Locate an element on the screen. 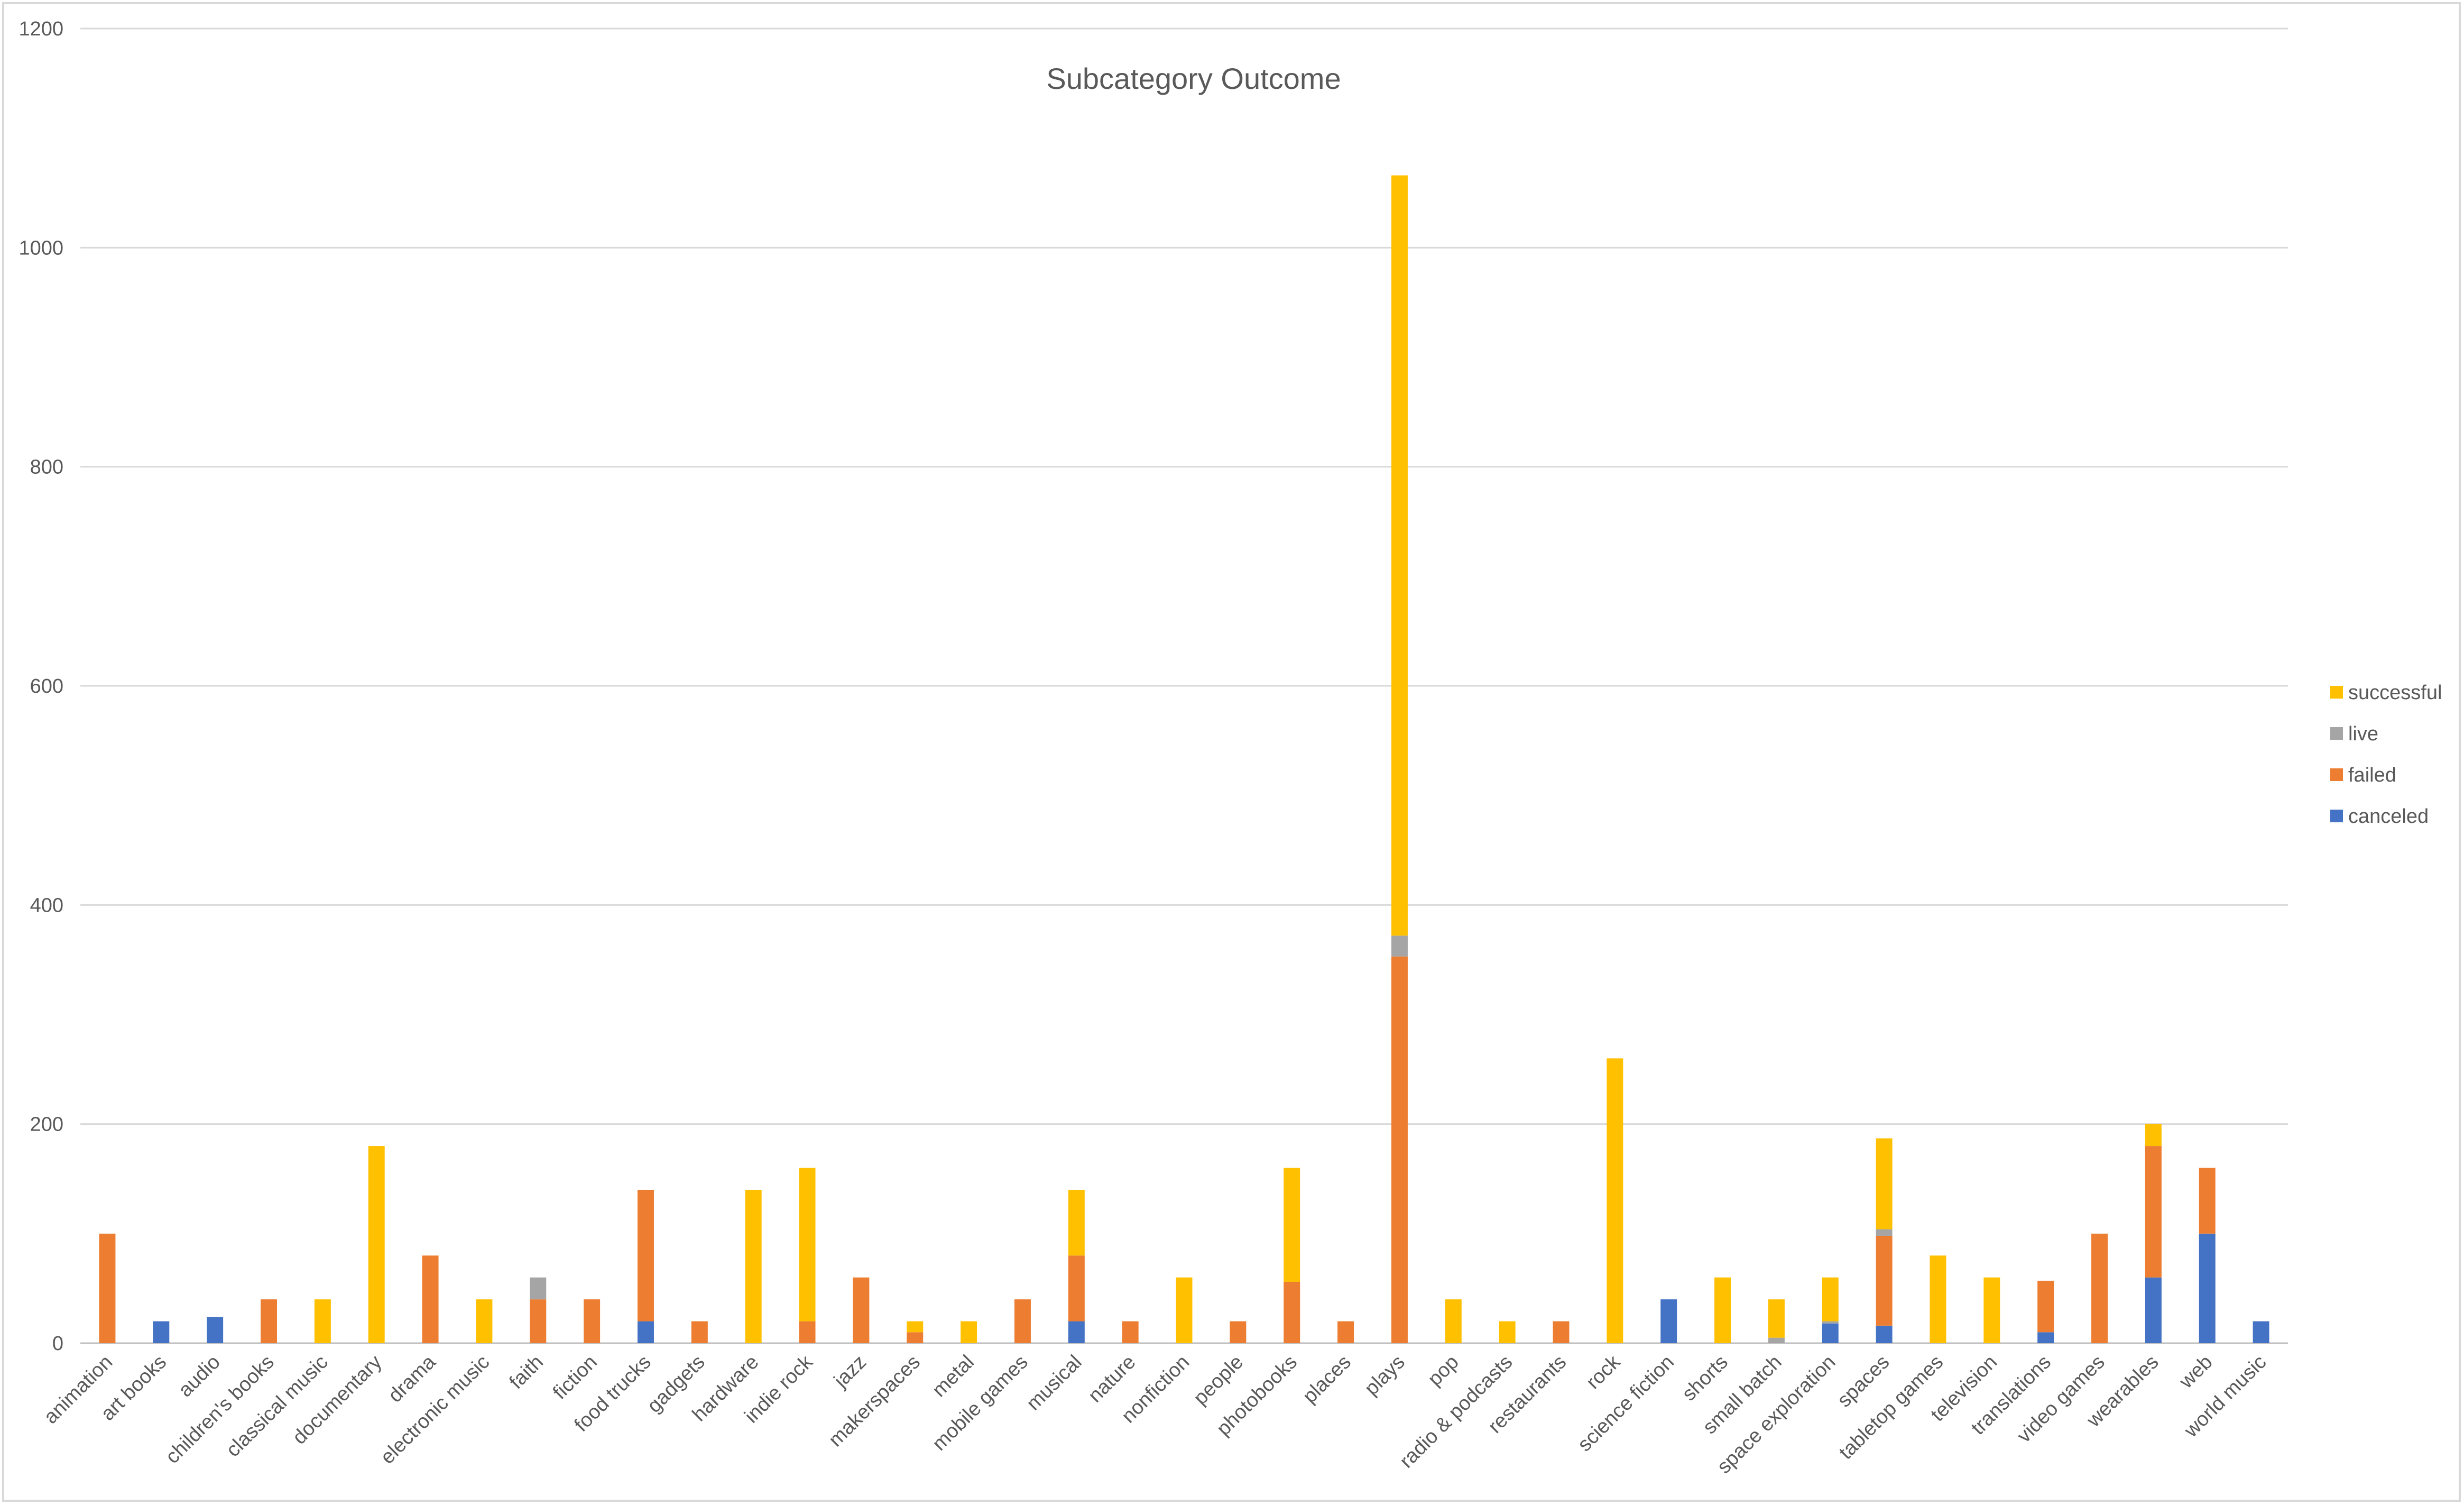 The width and height of the screenshot is (2464, 1505). y-tick-label: 600 is located at coordinates (46, 687).